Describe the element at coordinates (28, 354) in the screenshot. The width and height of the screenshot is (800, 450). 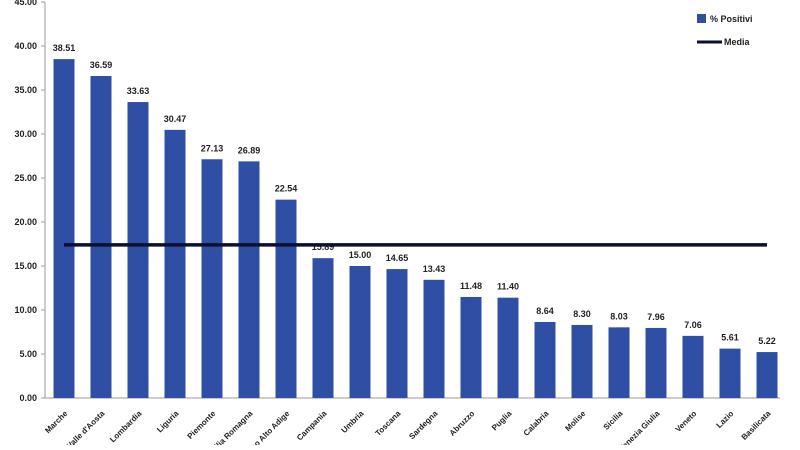
I see `y-tick-label: 5.00` at that location.